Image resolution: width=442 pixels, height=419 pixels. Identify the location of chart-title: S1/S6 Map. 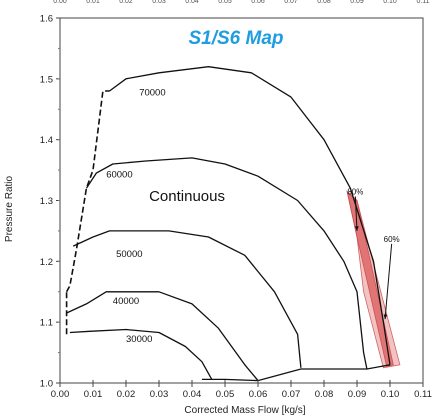
(235, 38).